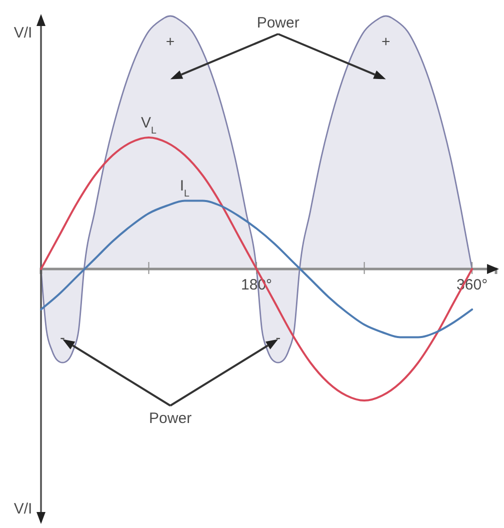 The width and height of the screenshot is (504, 528). What do you see at coordinates (278, 23) in the screenshot?
I see `annotation: Power` at bounding box center [278, 23].